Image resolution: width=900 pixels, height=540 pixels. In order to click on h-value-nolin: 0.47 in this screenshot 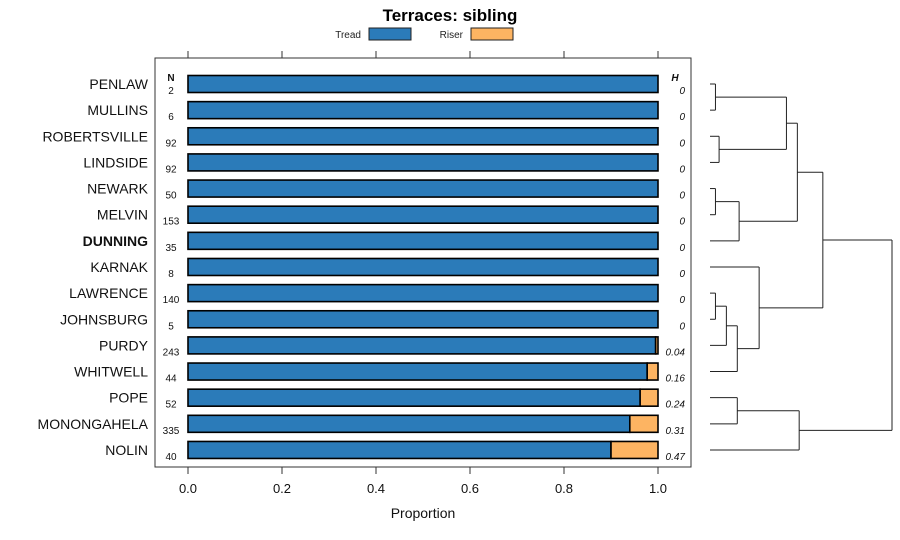, I will do `click(676, 457)`.